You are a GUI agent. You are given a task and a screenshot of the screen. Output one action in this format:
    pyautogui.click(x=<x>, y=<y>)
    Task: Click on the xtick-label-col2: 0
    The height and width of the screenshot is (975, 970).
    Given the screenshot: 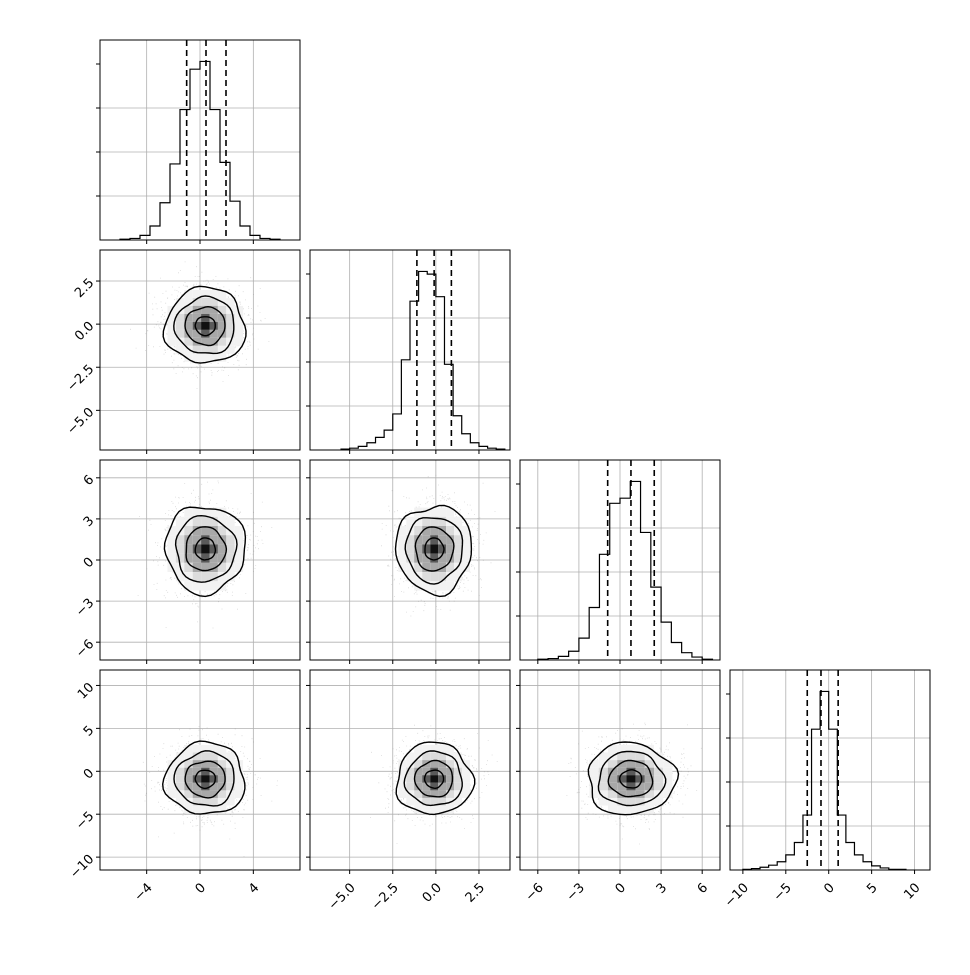 What is the action you would take?
    pyautogui.click(x=621, y=888)
    